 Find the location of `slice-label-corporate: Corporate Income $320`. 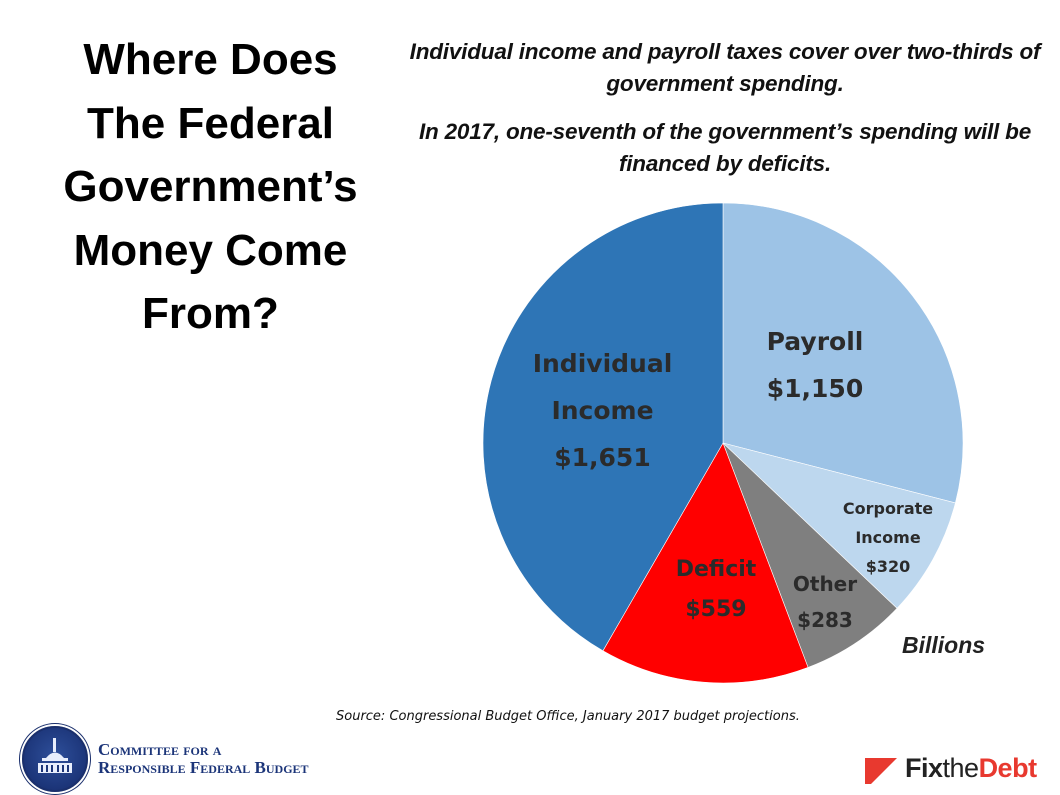

slice-label-corporate: Corporate Income $320 is located at coordinates (888, 537).